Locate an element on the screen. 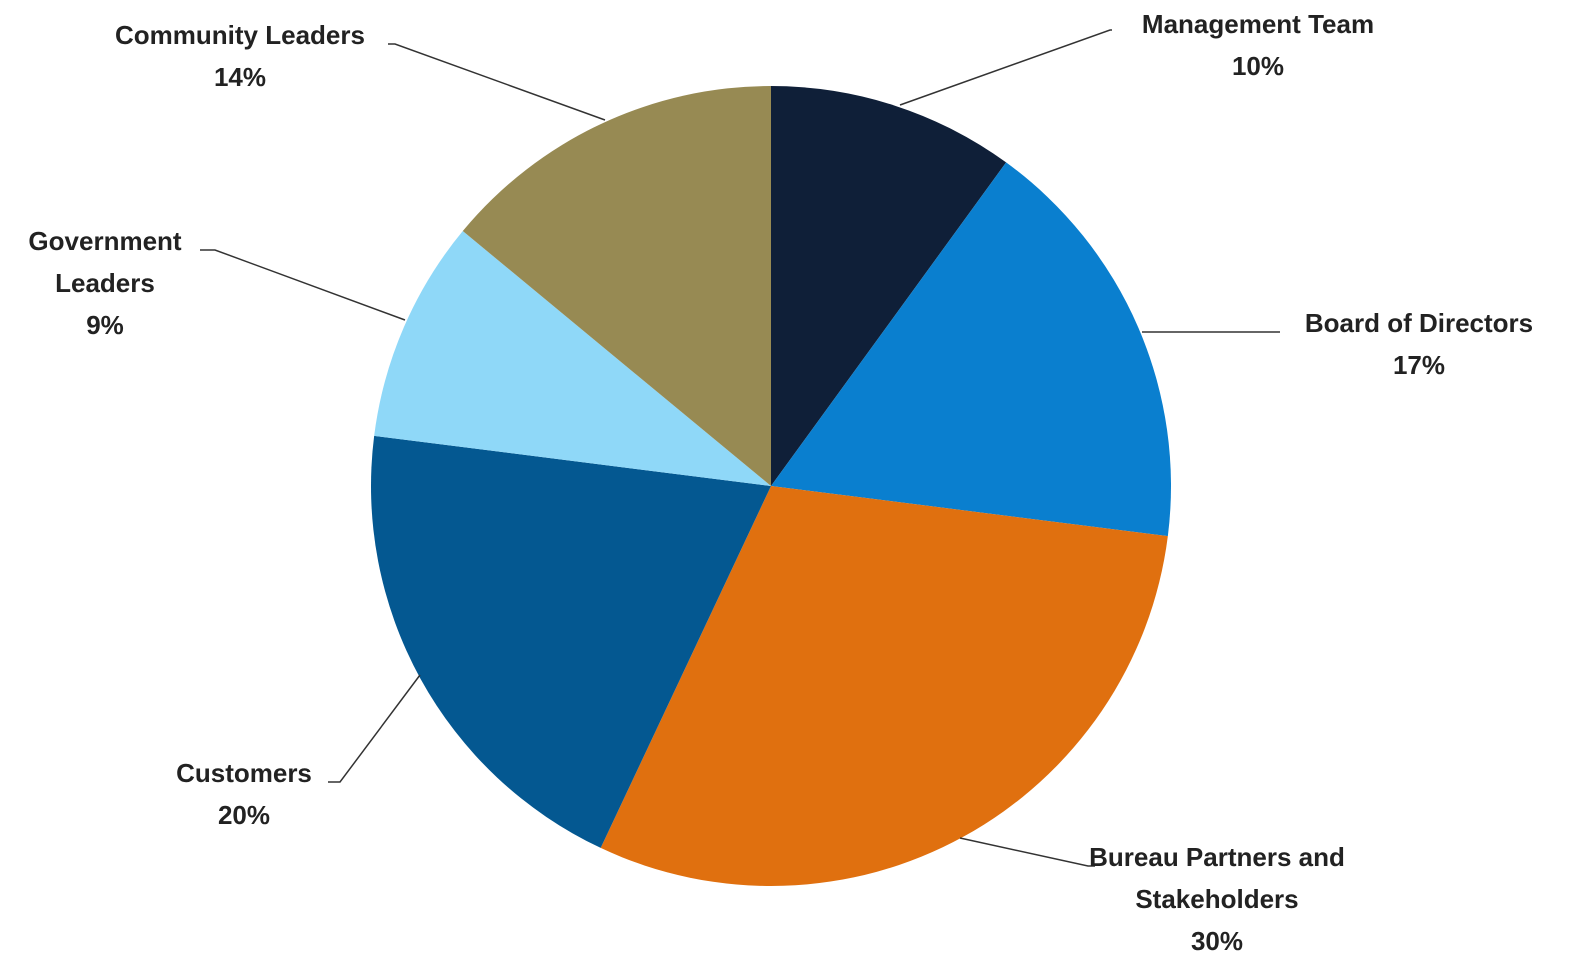 The height and width of the screenshot is (970, 1589). category-label: Government Leaders is located at coordinates (105, 262).